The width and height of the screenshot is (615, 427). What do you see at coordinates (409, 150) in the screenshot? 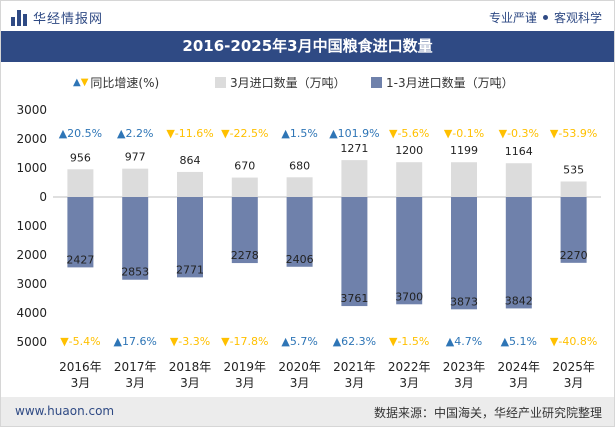
I see `bar-march-value-label: 1200` at bounding box center [409, 150].